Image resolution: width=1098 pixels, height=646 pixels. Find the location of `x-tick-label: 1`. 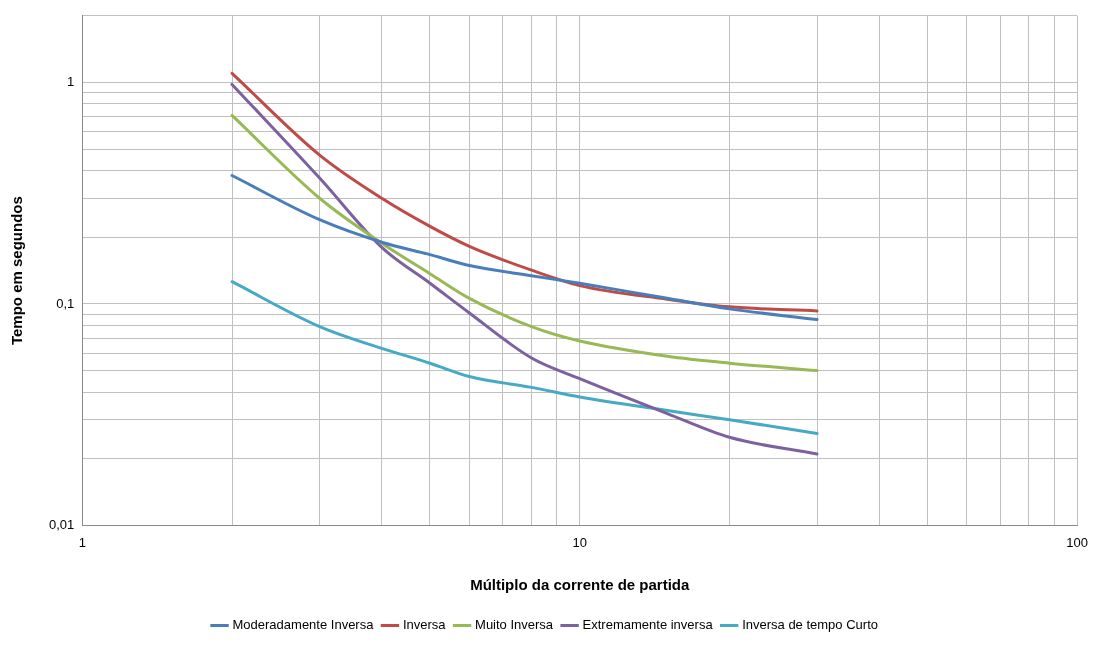

x-tick-label: 1 is located at coordinates (82, 542).